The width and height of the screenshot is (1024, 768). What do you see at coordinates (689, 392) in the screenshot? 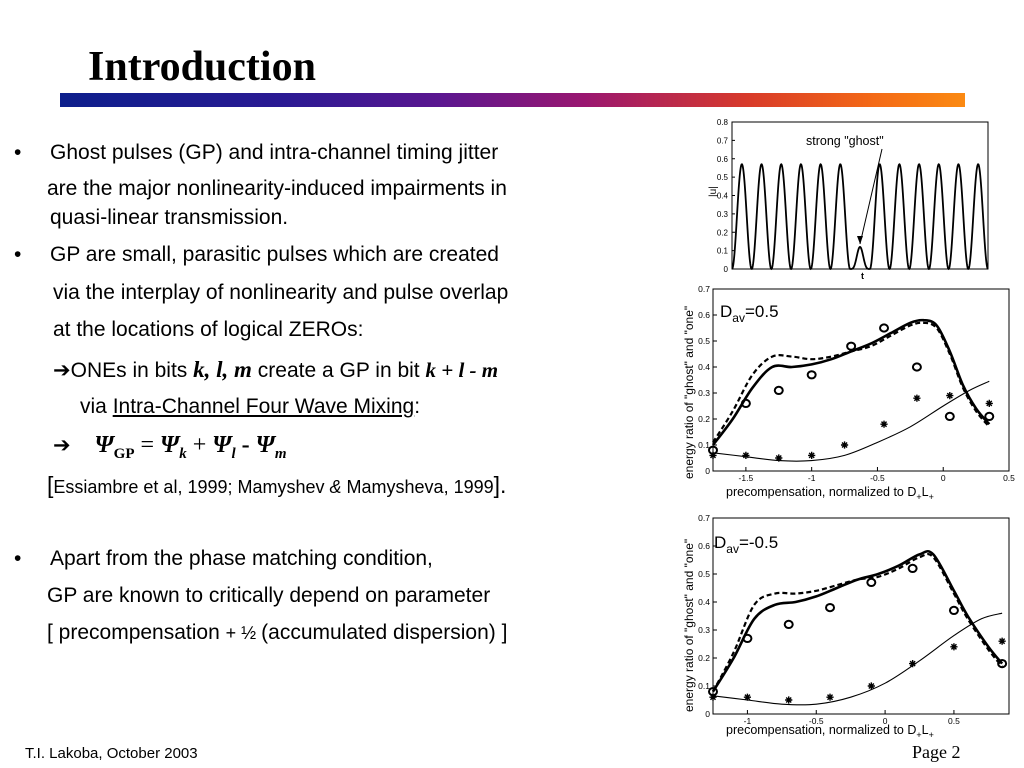
I see `plot2-ylabel: energy ratio of "ghost" and "one"` at bounding box center [689, 392].